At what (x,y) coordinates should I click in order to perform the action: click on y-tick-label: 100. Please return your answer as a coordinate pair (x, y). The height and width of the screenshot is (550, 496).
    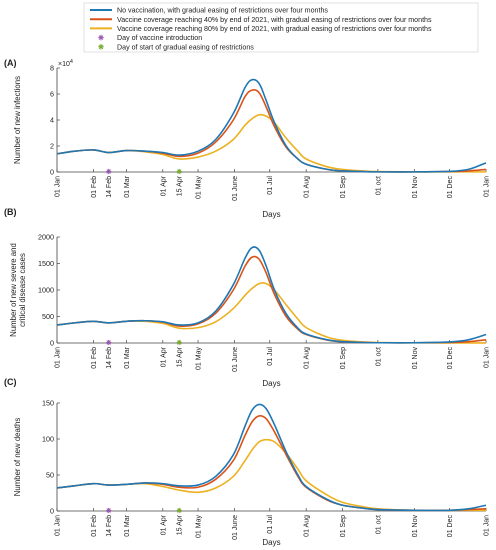
    Looking at the image, I should click on (48, 439).